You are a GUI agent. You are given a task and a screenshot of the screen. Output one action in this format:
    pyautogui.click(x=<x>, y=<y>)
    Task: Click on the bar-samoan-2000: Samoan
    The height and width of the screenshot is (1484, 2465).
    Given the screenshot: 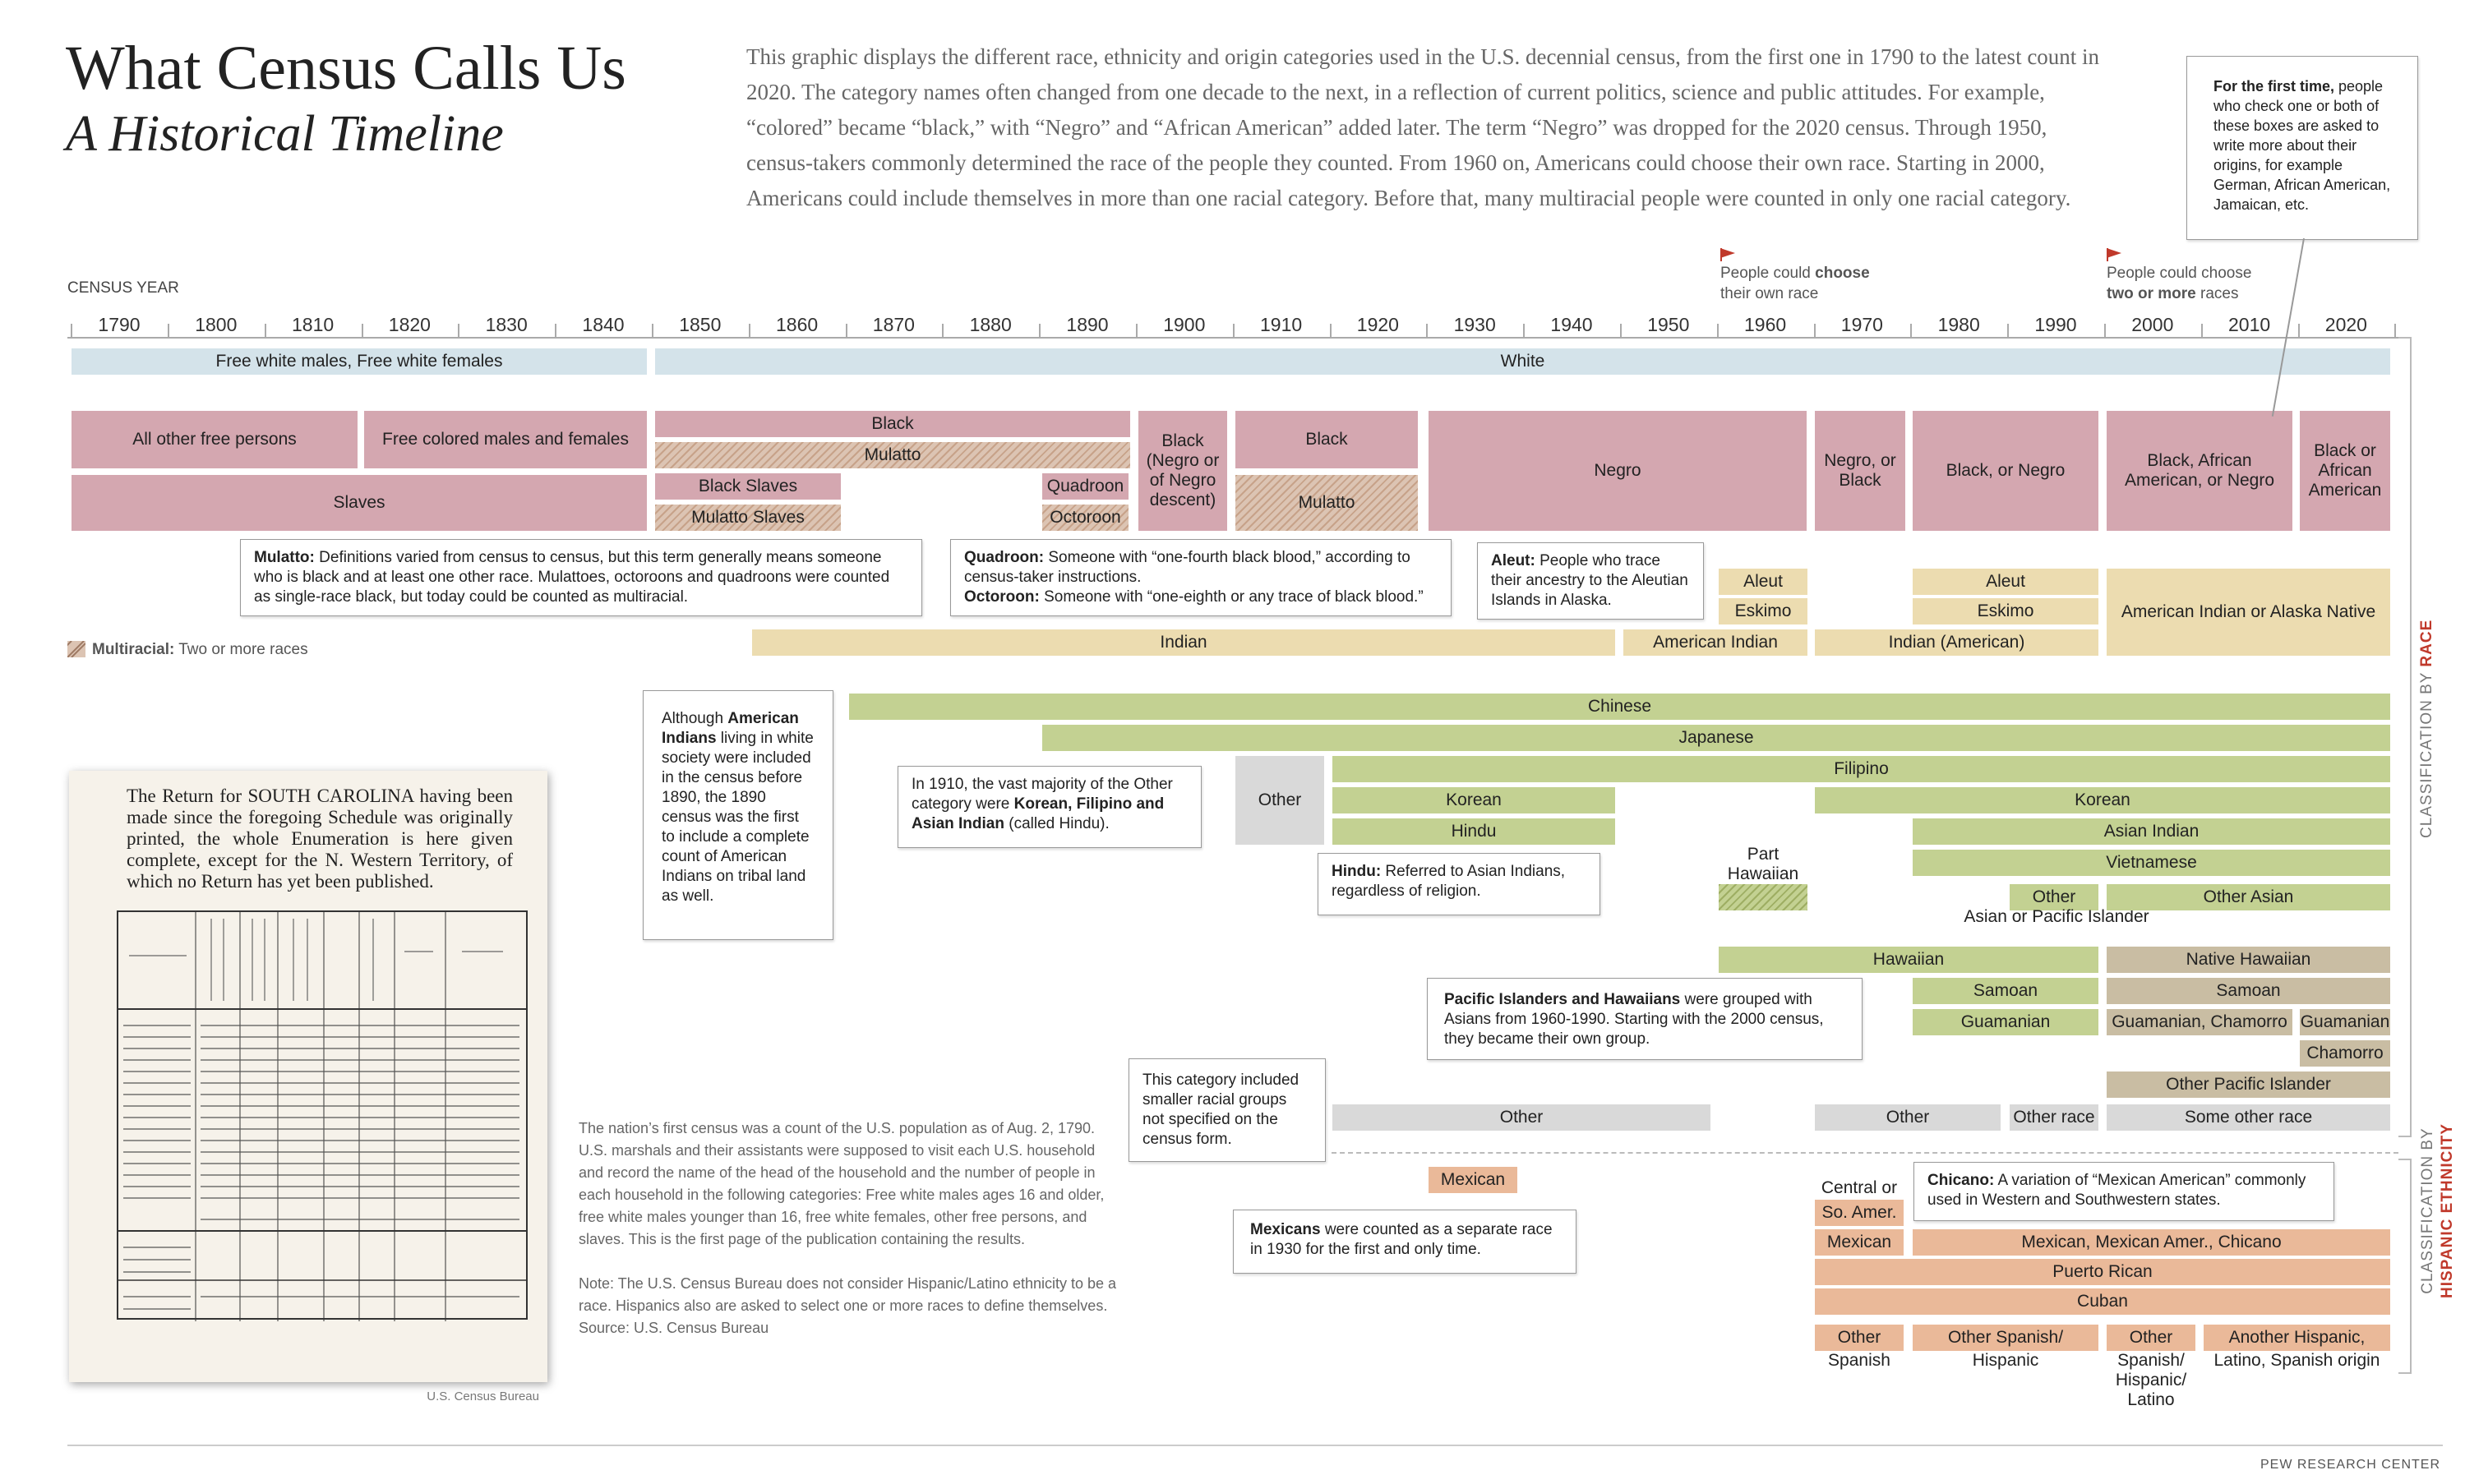 What is the action you would take?
    pyautogui.click(x=2248, y=991)
    